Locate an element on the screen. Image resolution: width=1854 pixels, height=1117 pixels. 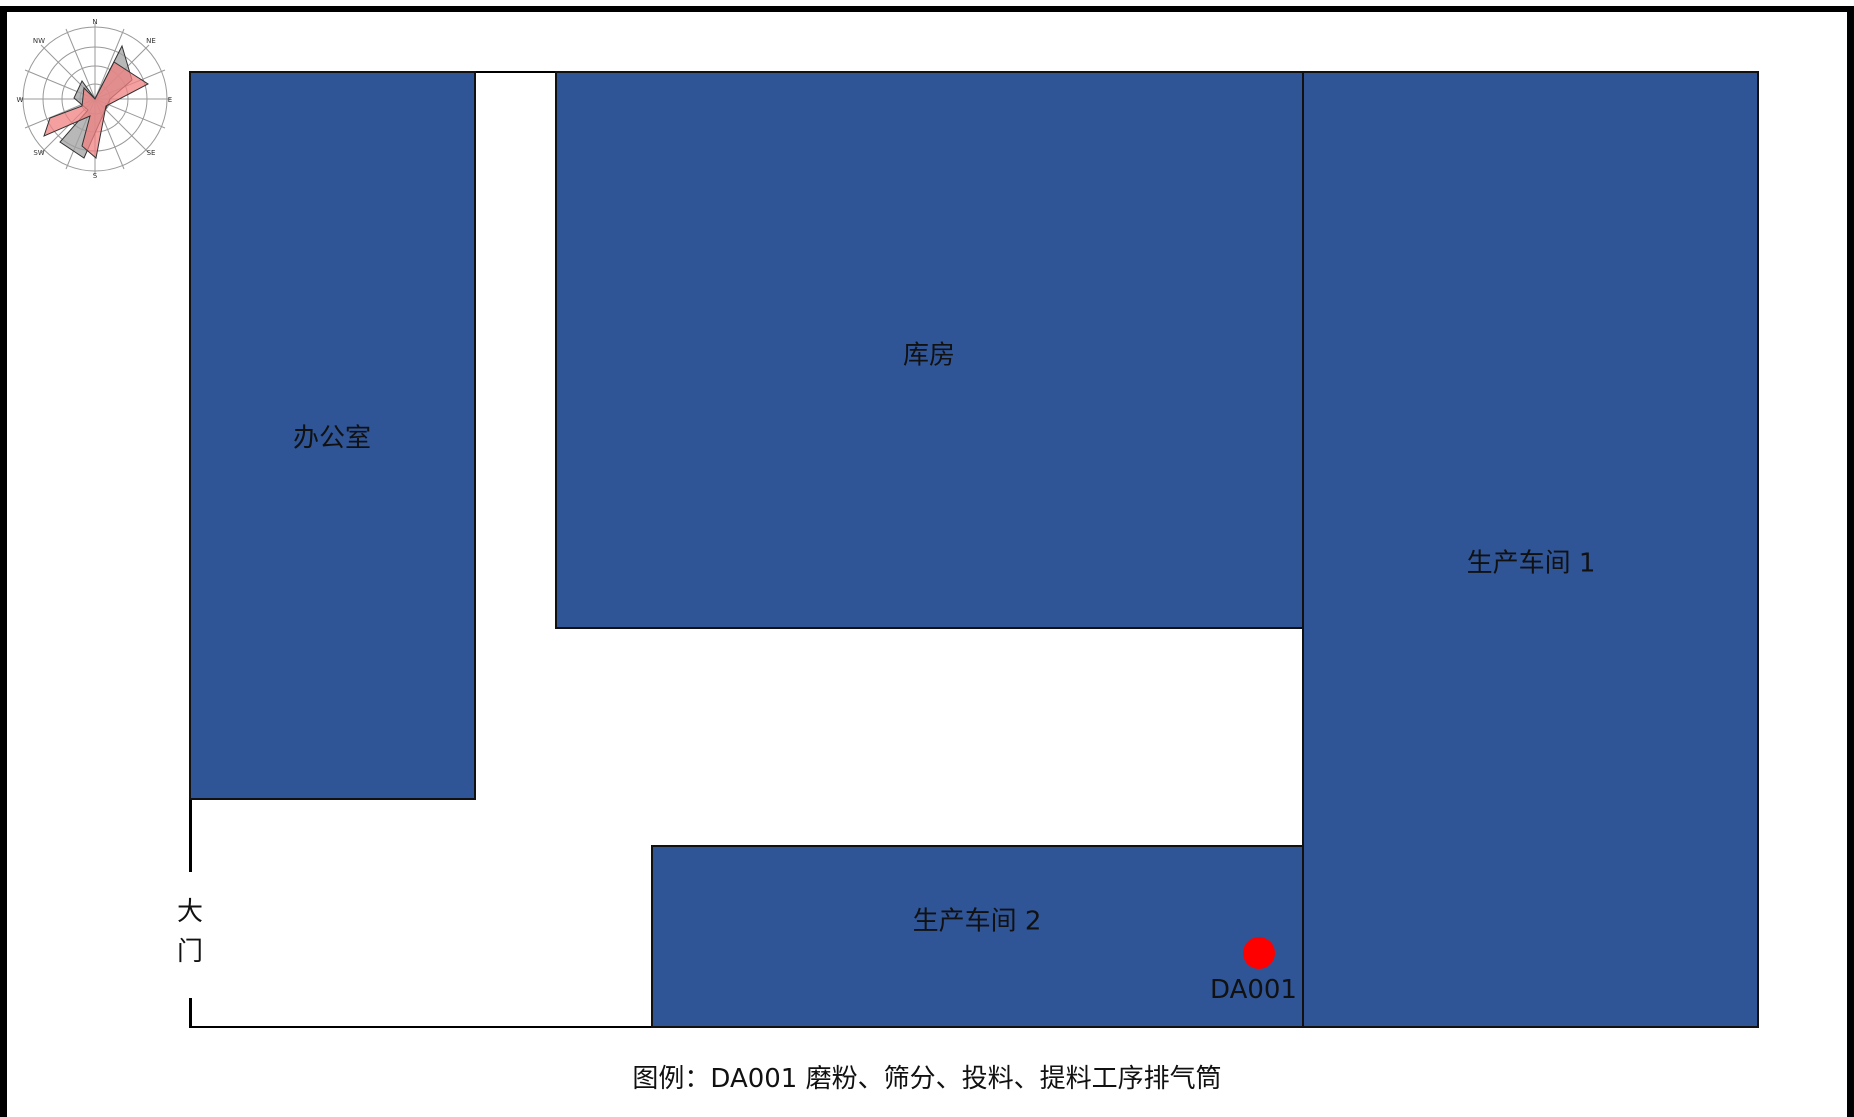
wall-west-gate-post is located at coordinates (190, 1013).